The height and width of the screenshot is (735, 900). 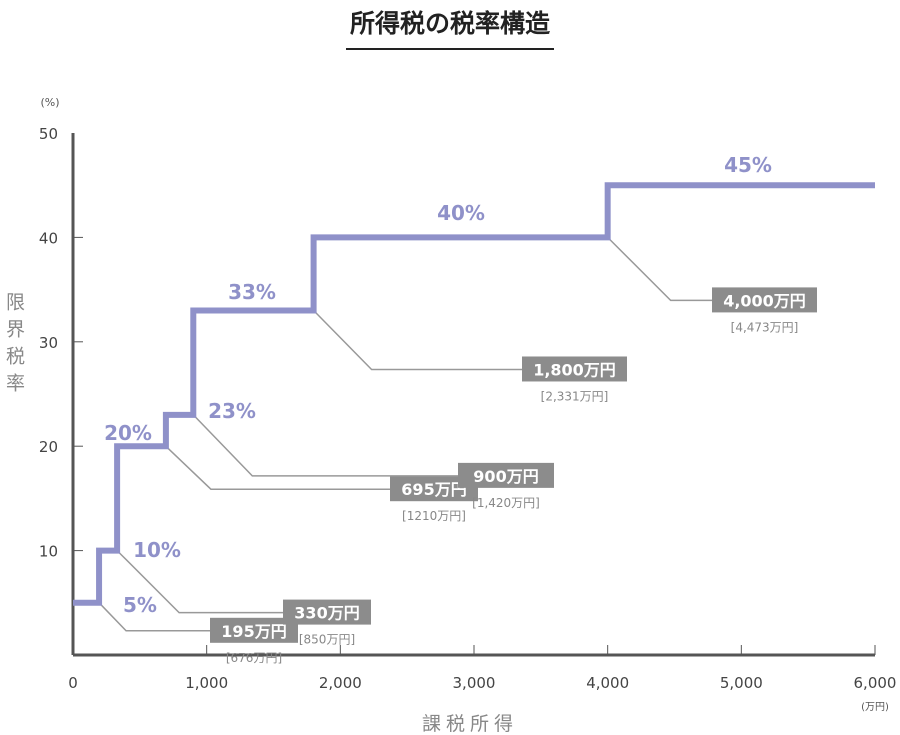 What do you see at coordinates (875, 707) in the screenshot?
I see `x-unit-label: (万円)` at bounding box center [875, 707].